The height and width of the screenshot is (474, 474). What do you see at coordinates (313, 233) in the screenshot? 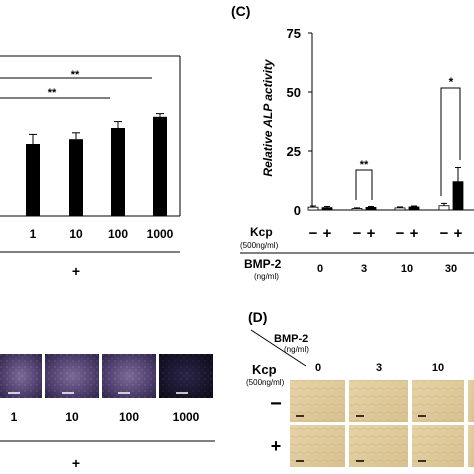
I see `panel-c-kcp-minus-1: −` at bounding box center [313, 233].